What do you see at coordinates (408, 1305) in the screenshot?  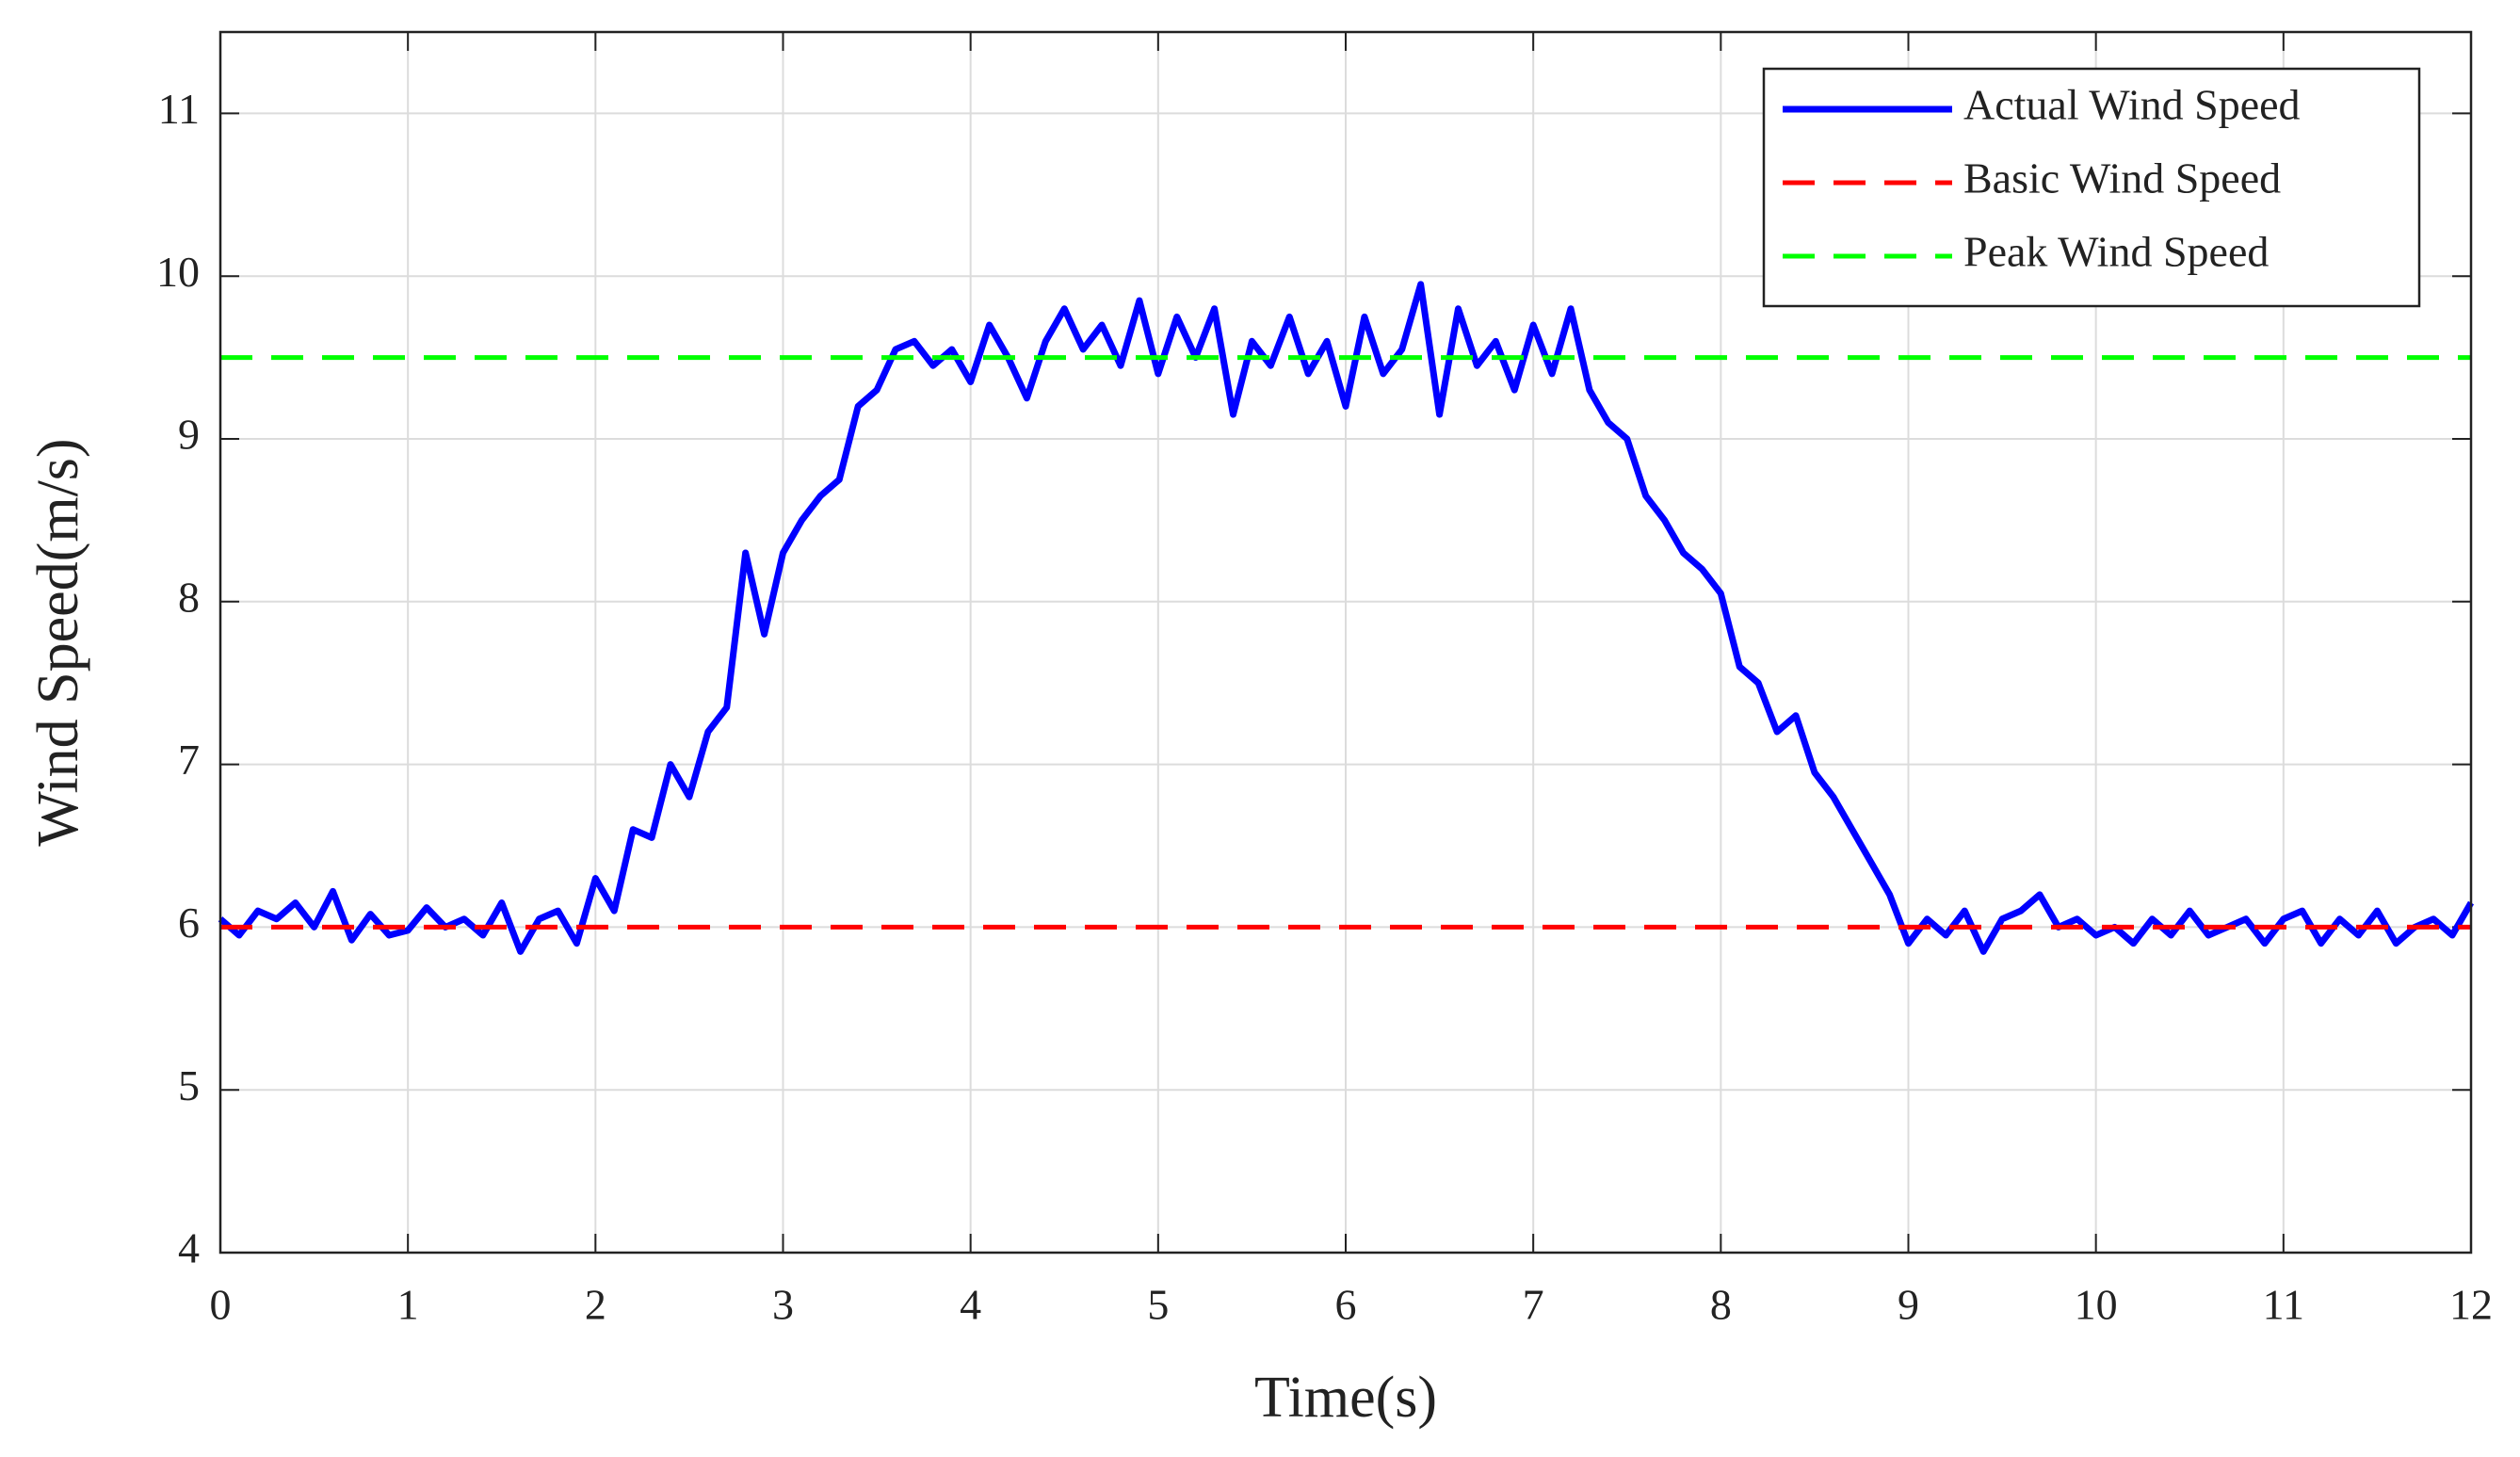 I see `x-tick-label: 1` at bounding box center [408, 1305].